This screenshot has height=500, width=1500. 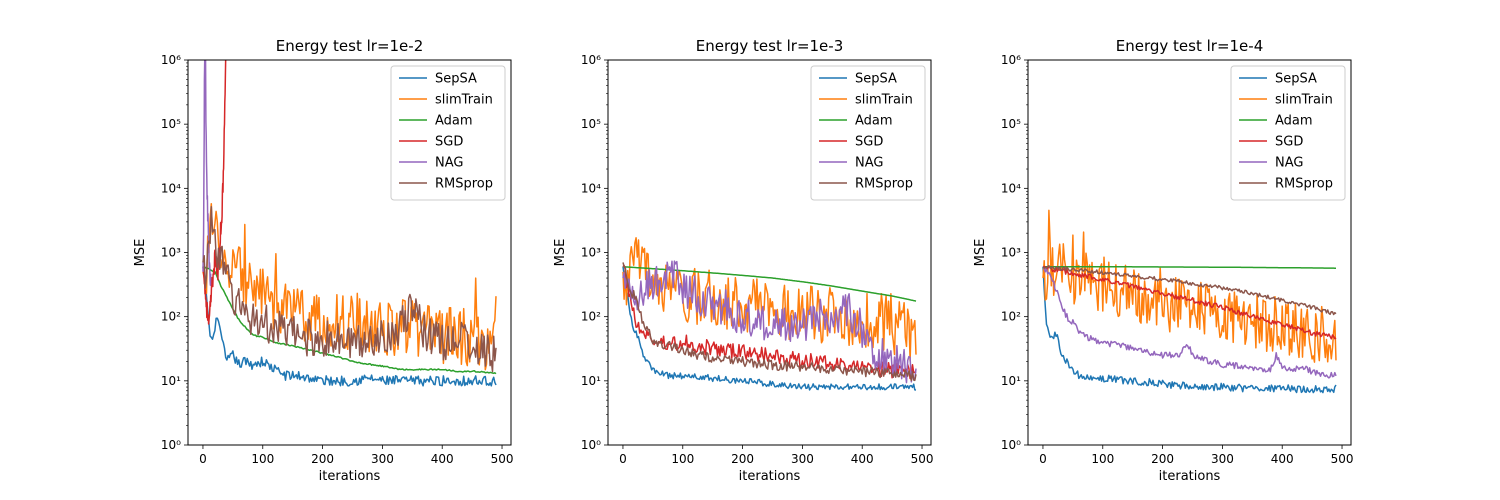 I want to click on chart-title: Energy test lr=1e-2, so click(x=350, y=46).